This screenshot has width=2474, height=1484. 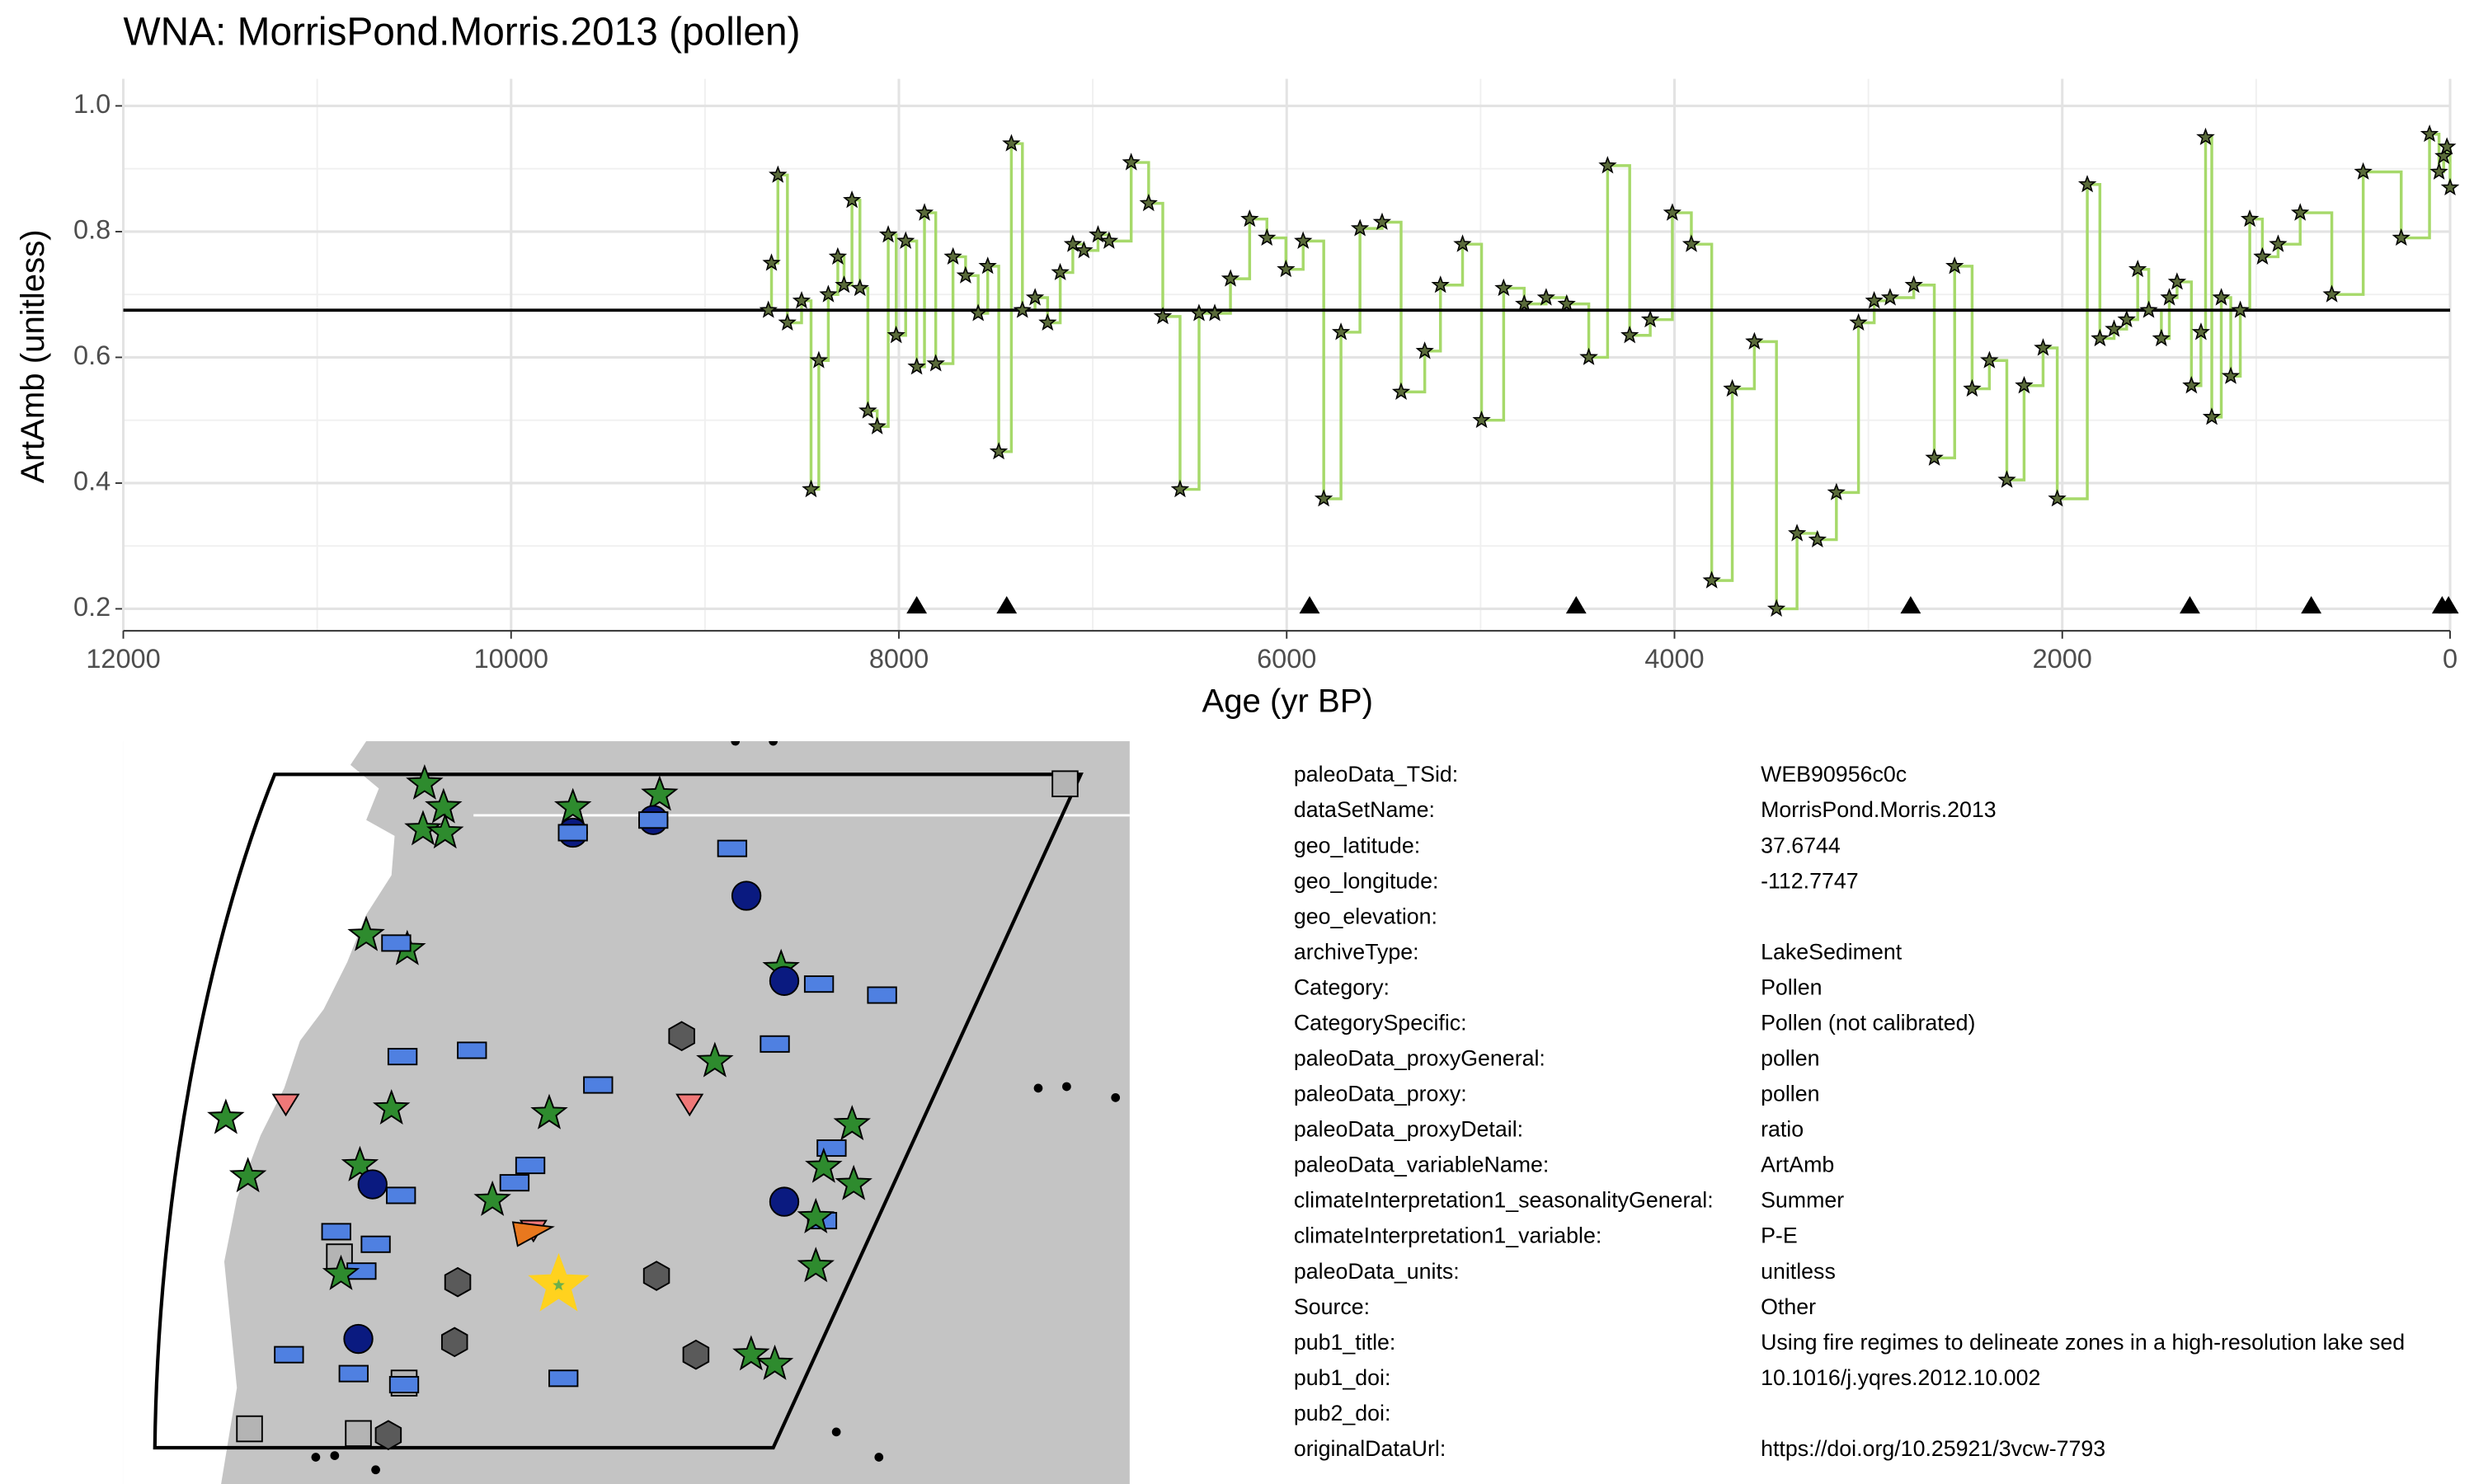 I want to click on metadata-key: paleoData_TSid:, so click(x=1376, y=774).